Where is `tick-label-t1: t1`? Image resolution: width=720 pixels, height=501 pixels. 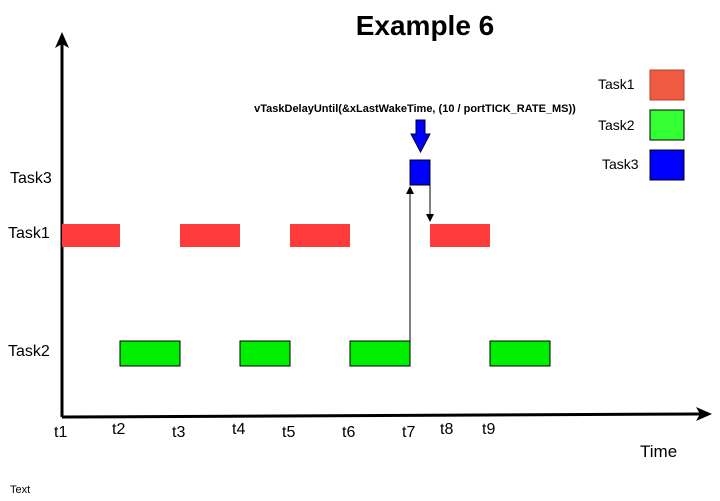
tick-label-t1: t1 is located at coordinates (60, 432).